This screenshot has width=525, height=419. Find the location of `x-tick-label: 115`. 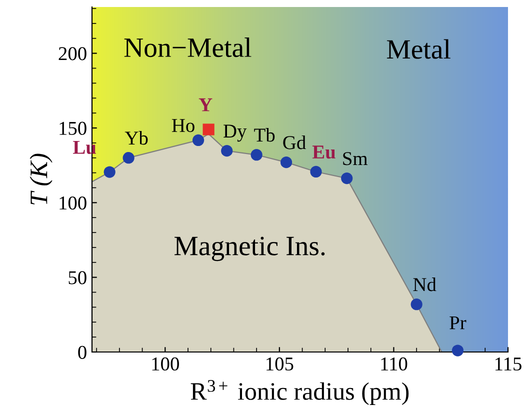

x-tick-label: 115 is located at coordinates (508, 364).